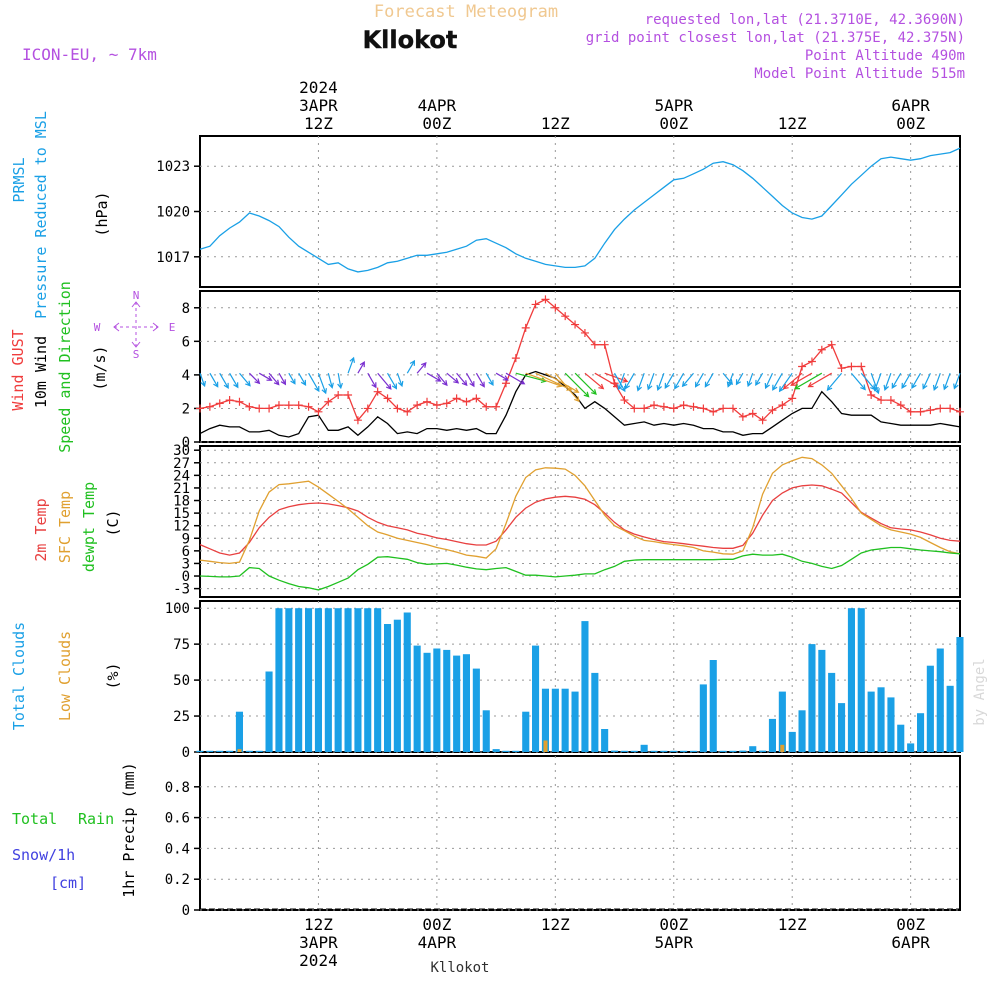 This screenshot has height=1000, width=1000. I want to click on compass-icon: W E N S, so click(135, 325).